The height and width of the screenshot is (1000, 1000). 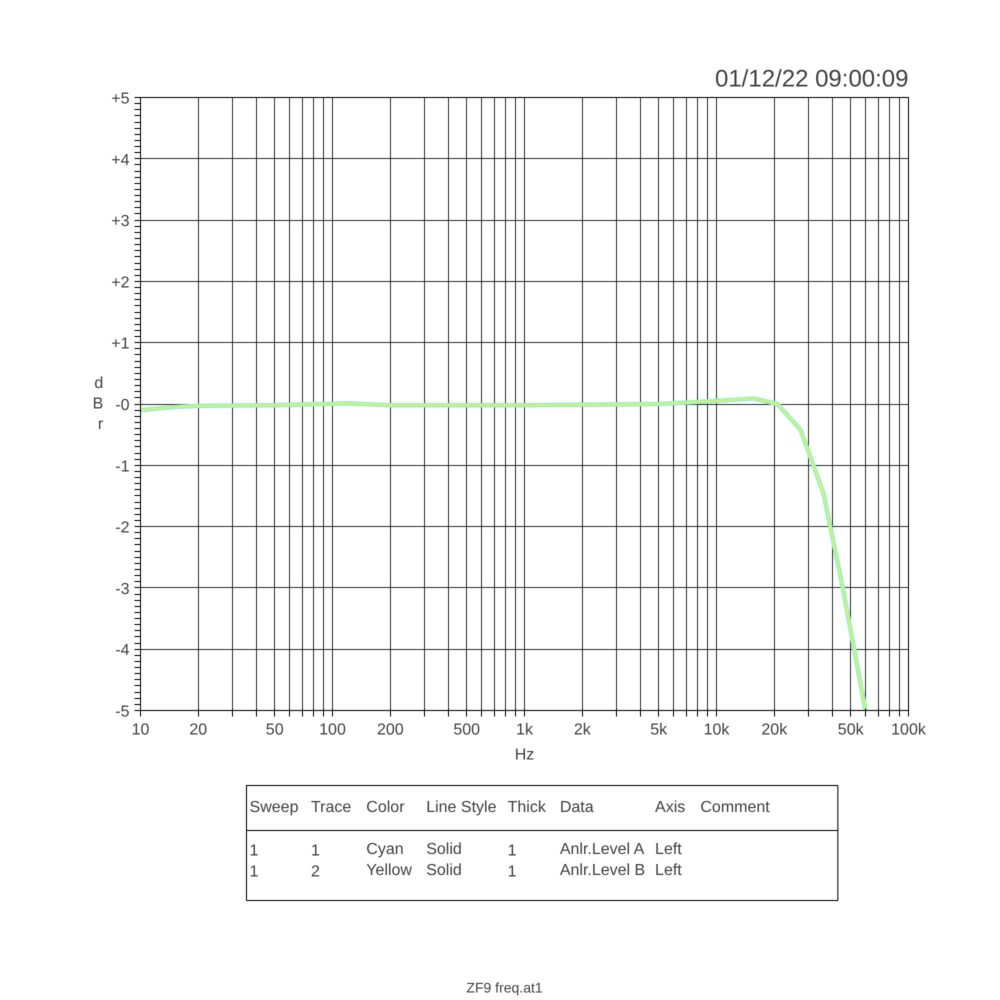 What do you see at coordinates (315, 872) in the screenshot?
I see `text: 2` at bounding box center [315, 872].